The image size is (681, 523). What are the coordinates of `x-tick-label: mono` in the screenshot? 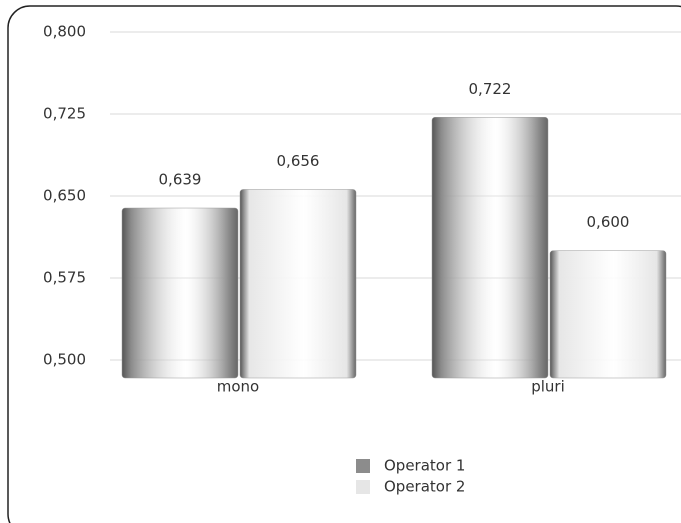 It's located at (238, 387).